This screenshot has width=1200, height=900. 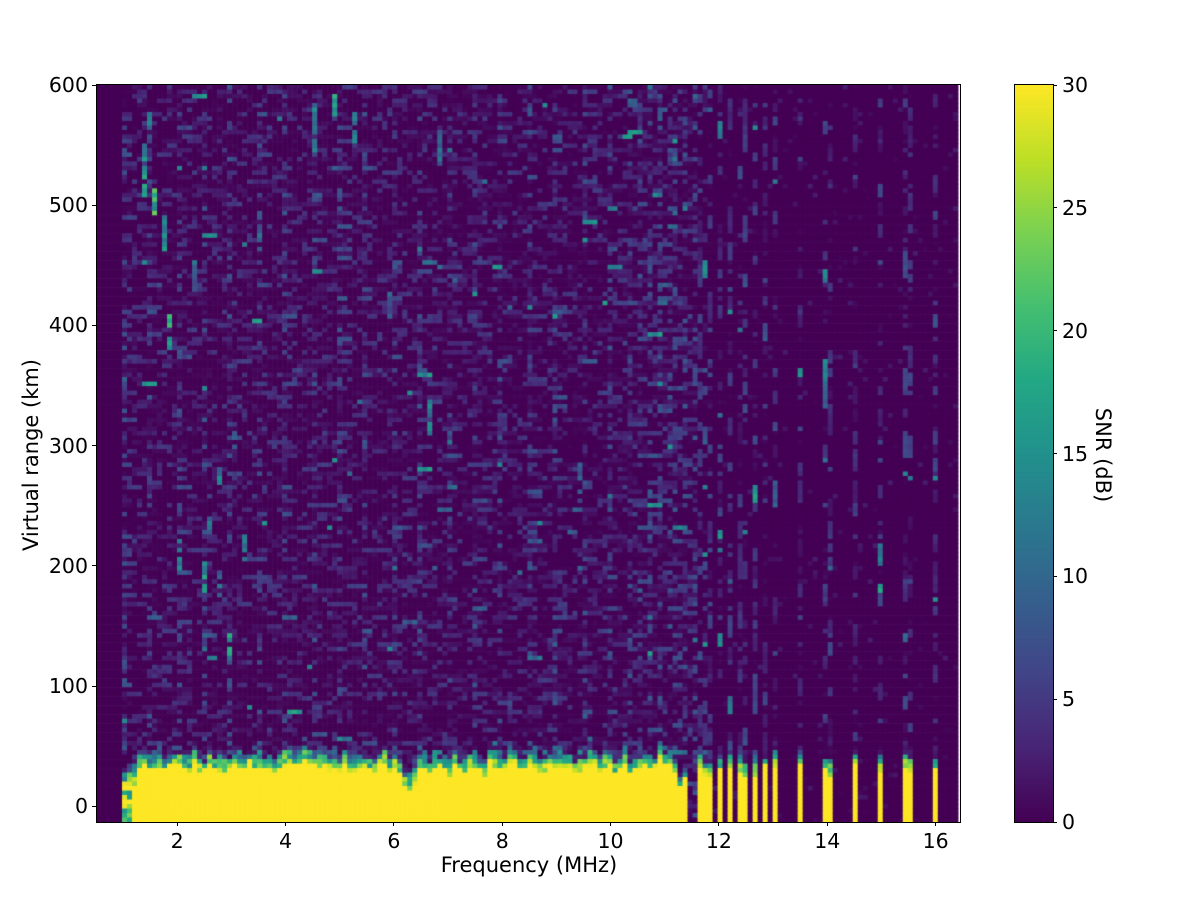 I want to click on colorbar-tick-label: 25, so click(x=1075, y=207).